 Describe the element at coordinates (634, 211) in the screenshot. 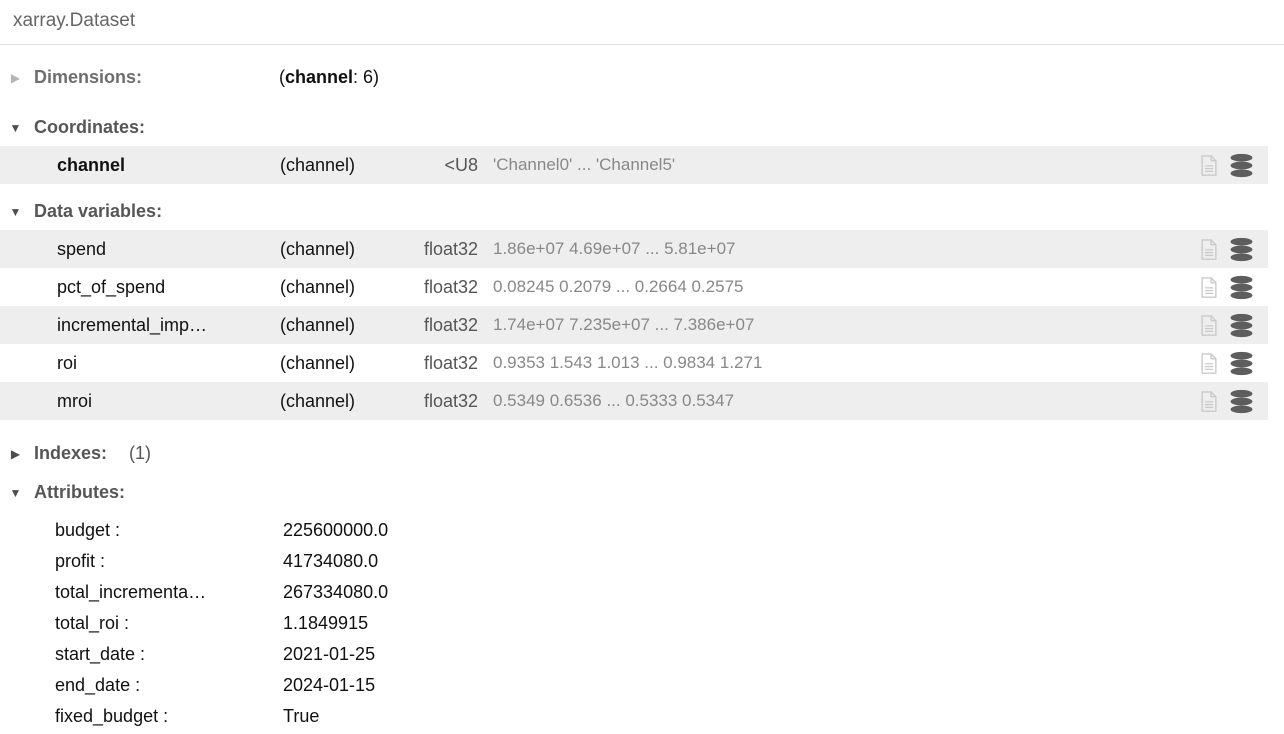

I see `data-variables-header: ▼ Data variables:` at that location.